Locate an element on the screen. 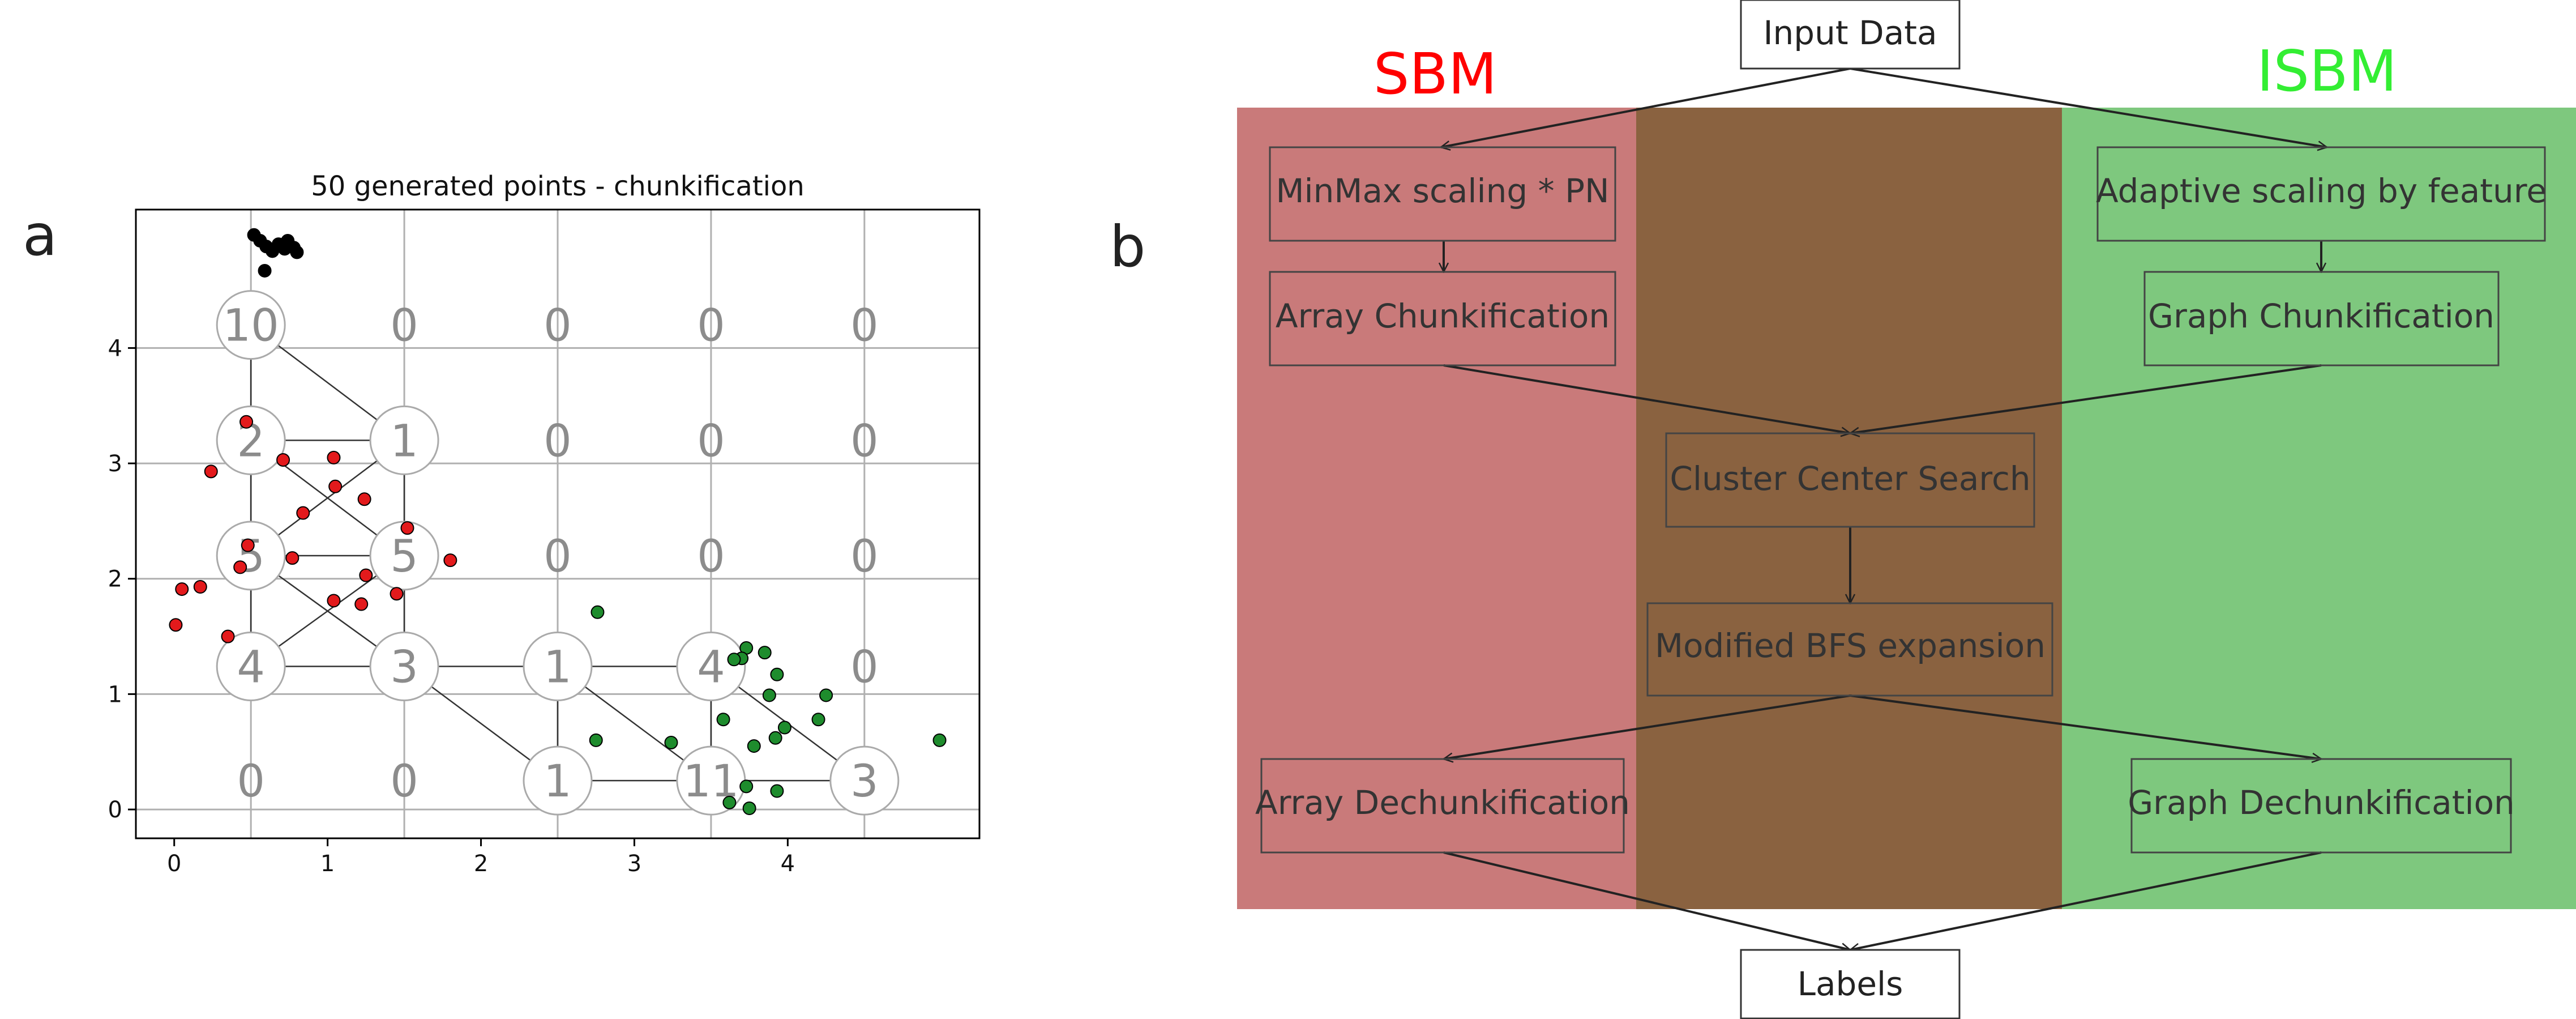 This screenshot has width=2576, height=1019. input-data-label: Input Data is located at coordinates (1850, 33).